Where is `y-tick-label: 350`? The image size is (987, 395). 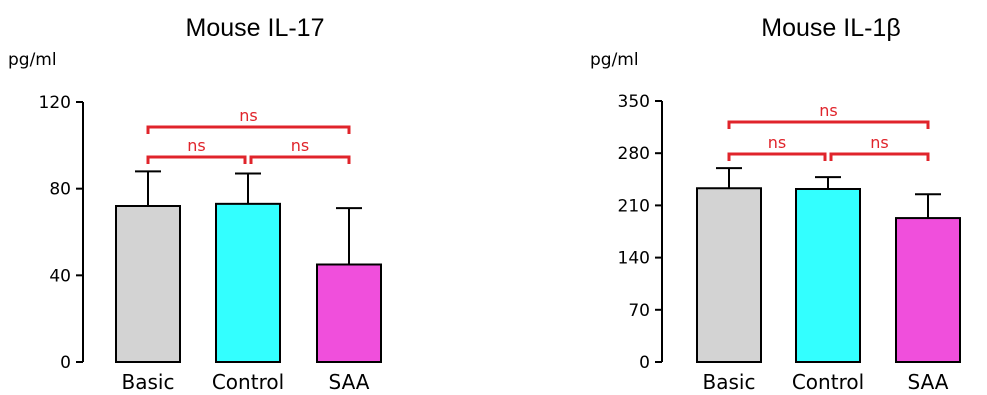
y-tick-label: 350 is located at coordinates (634, 102).